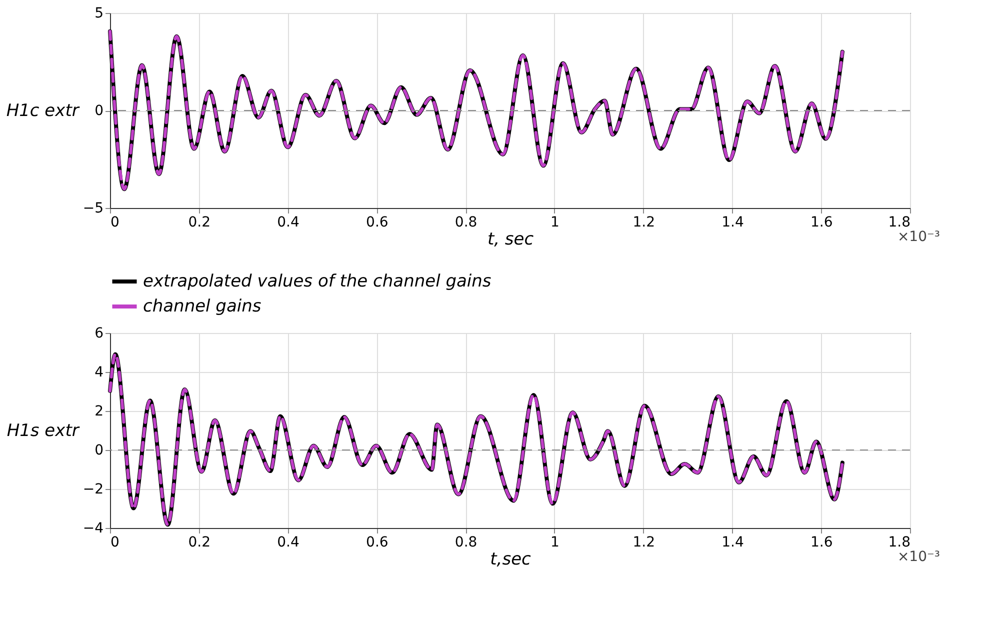 Image resolution: width=984 pixels, height=630 pixels. Describe the element at coordinates (93, 490) in the screenshot. I see `y-tick-label: −2` at that location.